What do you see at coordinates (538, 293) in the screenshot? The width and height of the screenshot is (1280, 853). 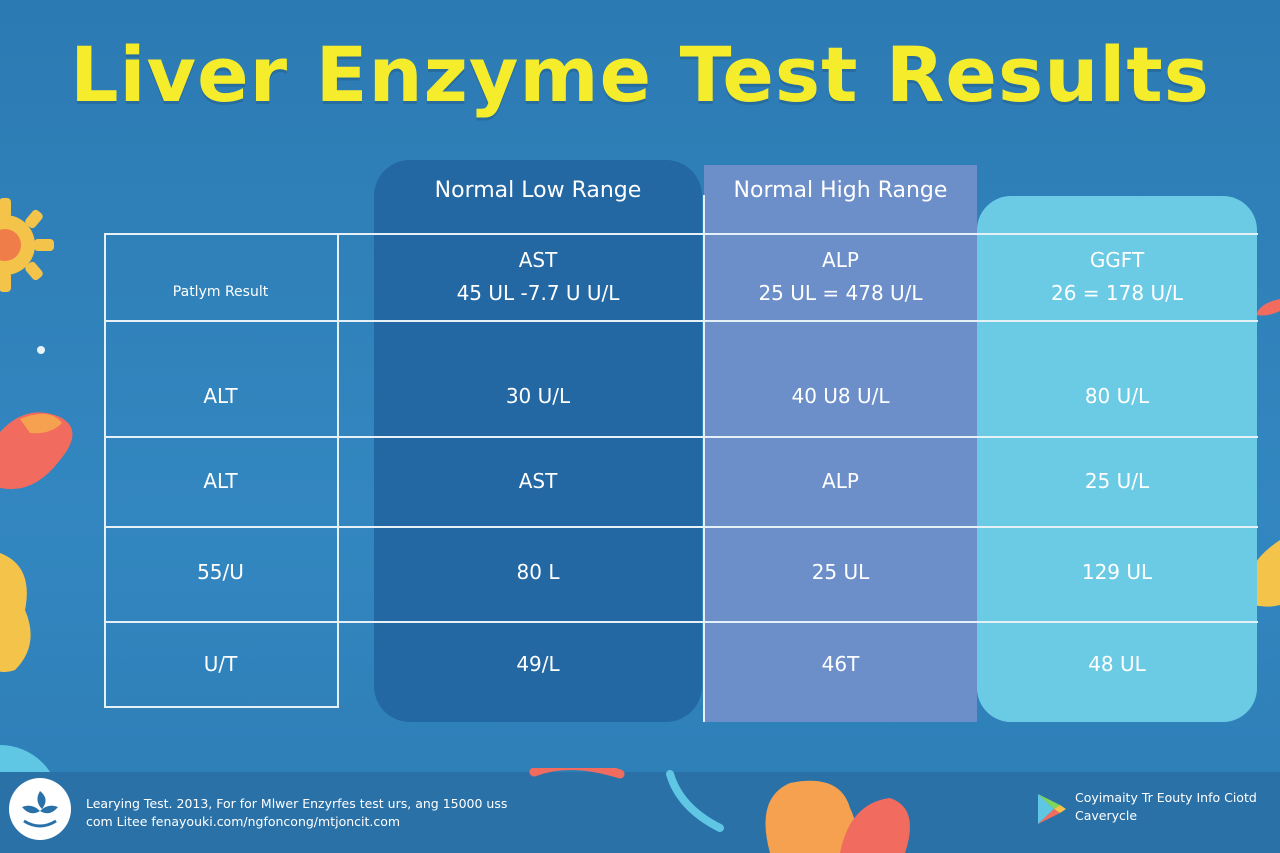 I see `low-enzyme-range: 45 UL -7.7 U U/L` at bounding box center [538, 293].